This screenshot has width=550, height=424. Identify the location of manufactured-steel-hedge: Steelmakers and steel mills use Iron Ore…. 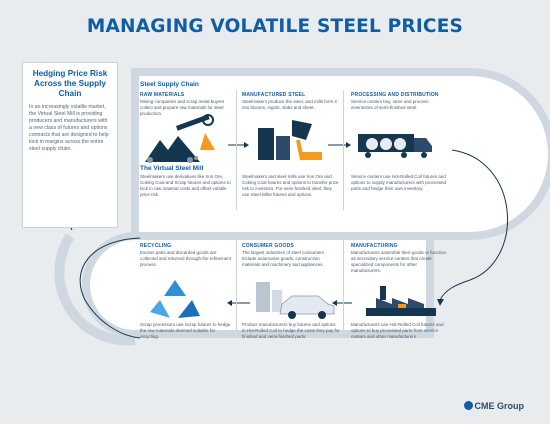
(290, 185).